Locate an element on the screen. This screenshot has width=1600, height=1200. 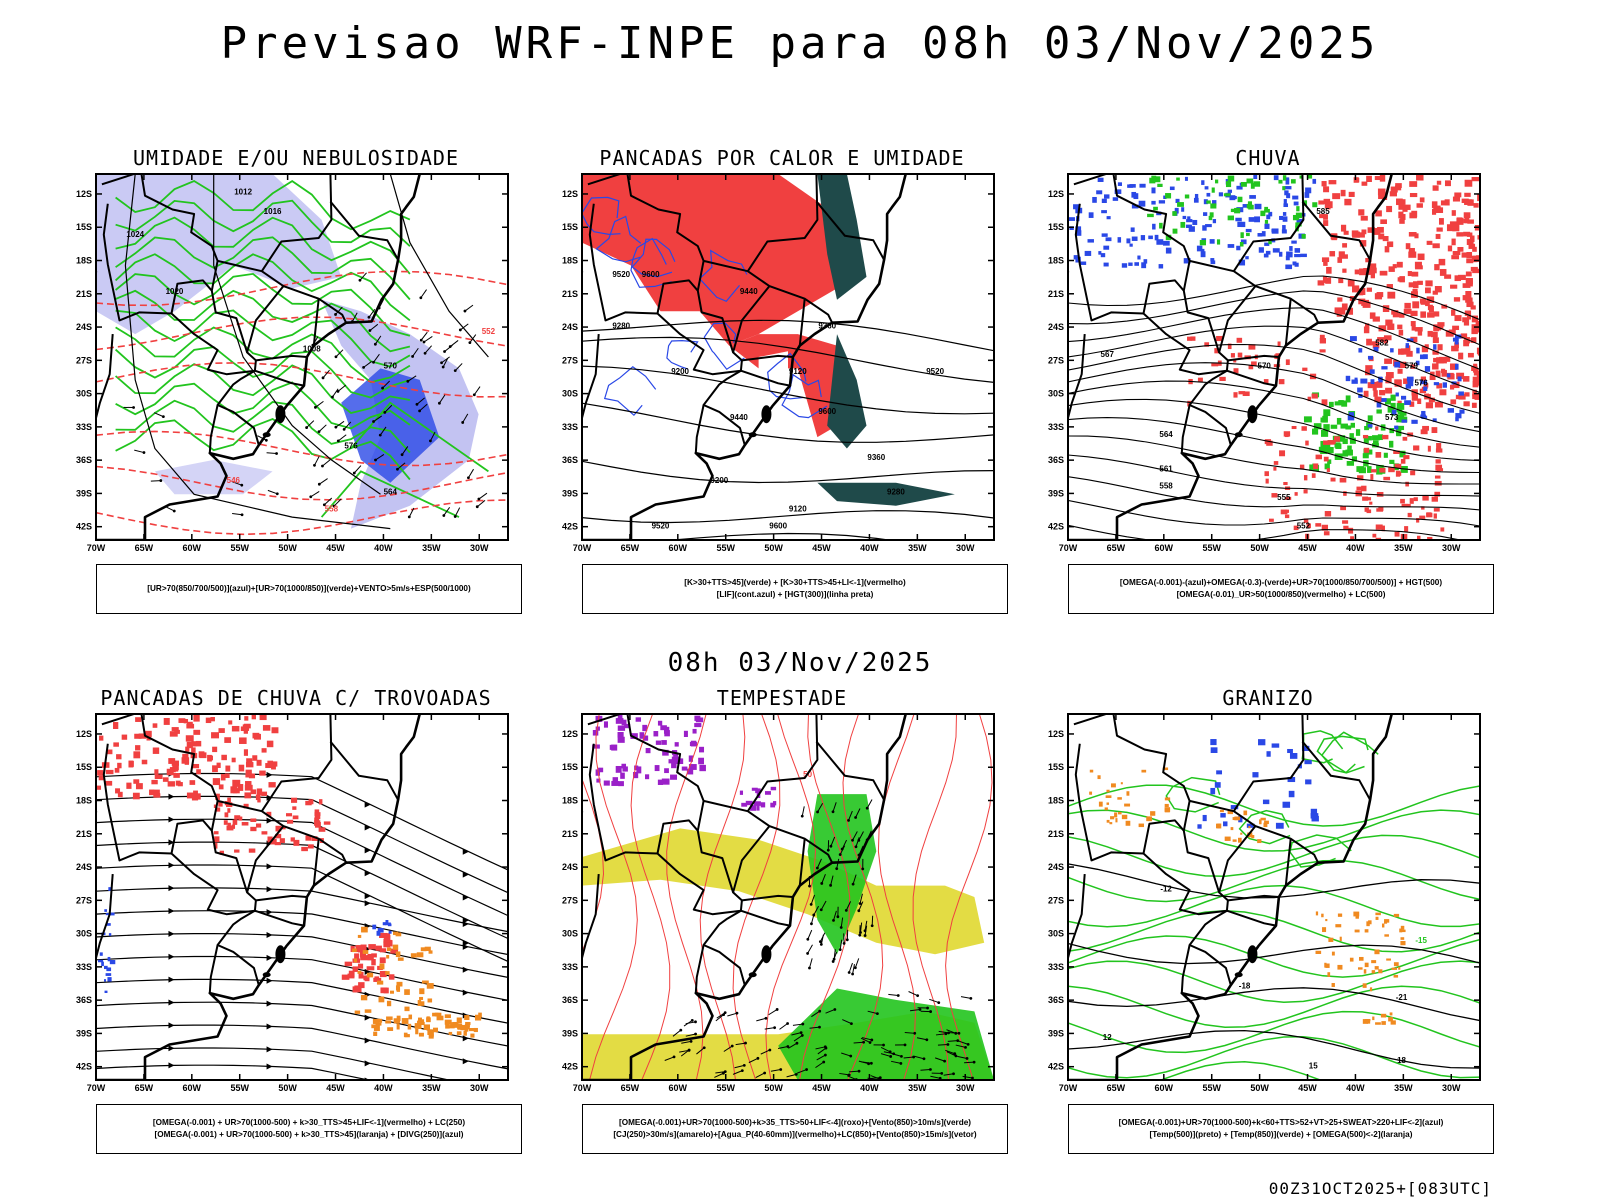
temp500-contour is located at coordinates (1274, 1004).